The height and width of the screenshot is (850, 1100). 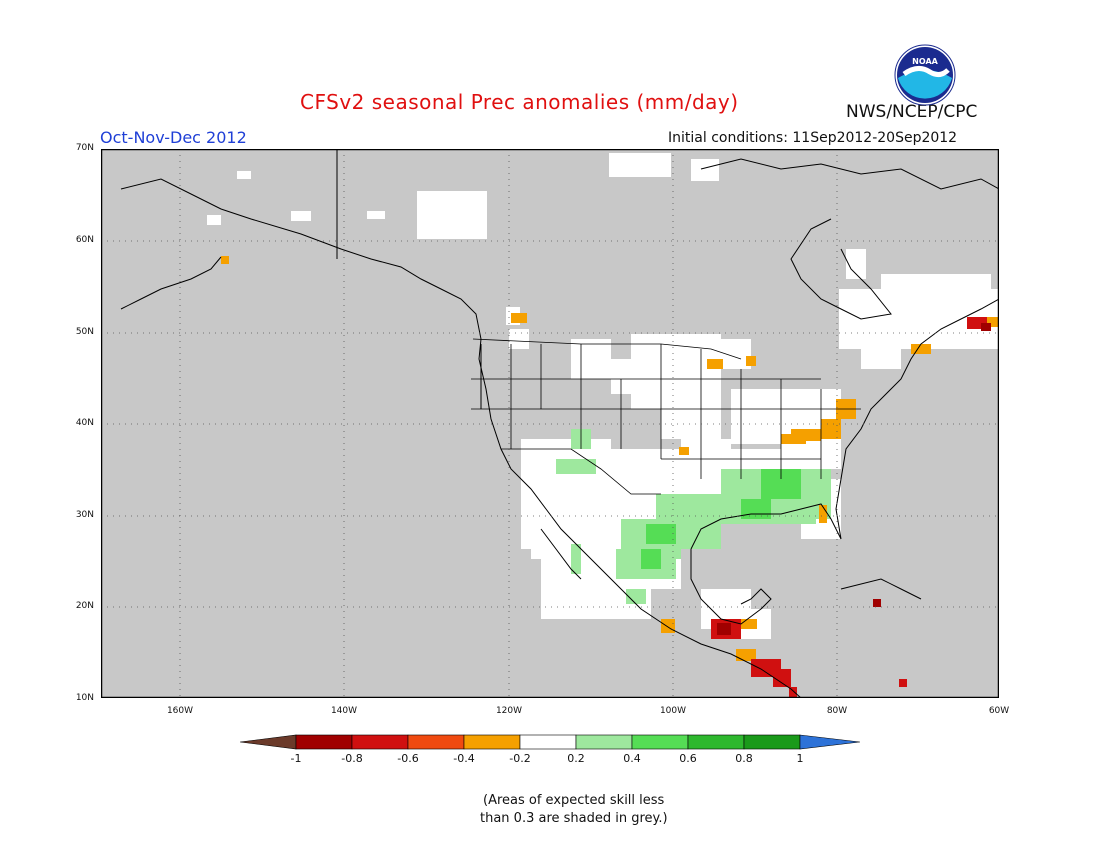 I want to click on lat-label-50n: 50N, so click(x=84, y=332).